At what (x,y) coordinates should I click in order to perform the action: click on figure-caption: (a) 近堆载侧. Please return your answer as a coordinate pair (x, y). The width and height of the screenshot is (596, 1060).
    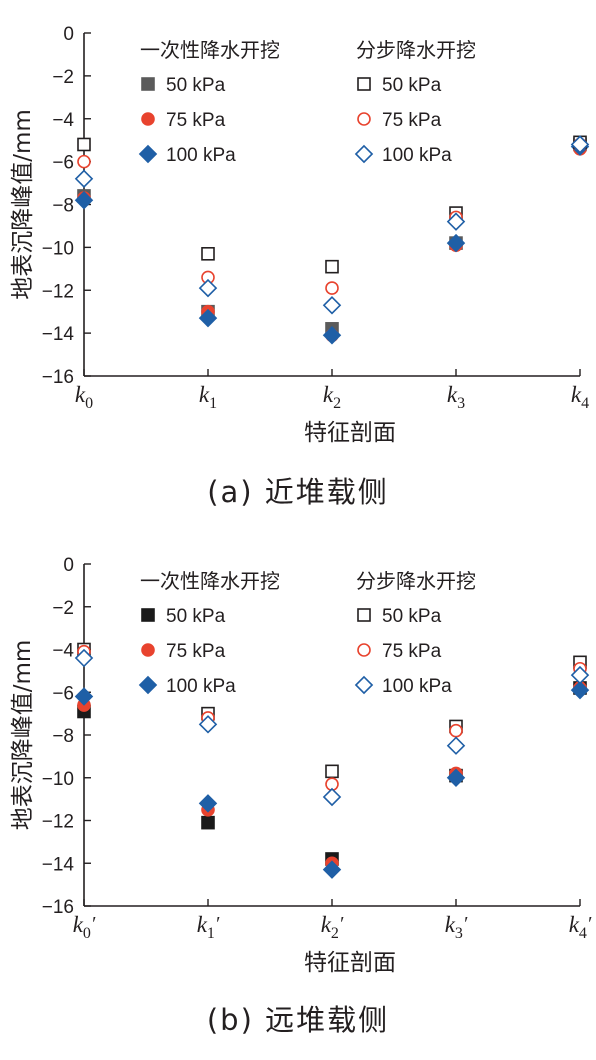
    Looking at the image, I should click on (298, 492).